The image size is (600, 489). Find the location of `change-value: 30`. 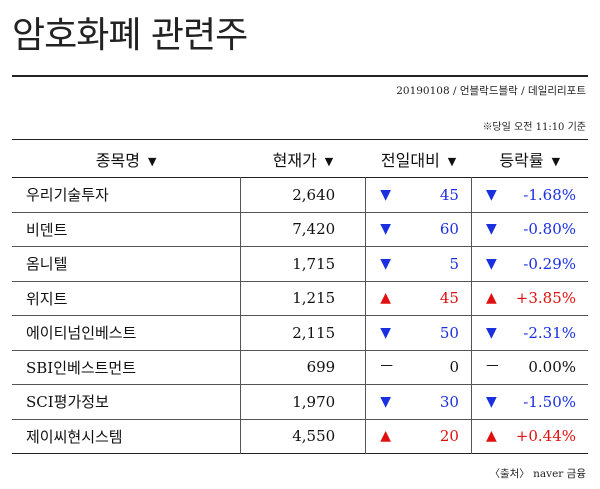

change-value: 30 is located at coordinates (449, 401).